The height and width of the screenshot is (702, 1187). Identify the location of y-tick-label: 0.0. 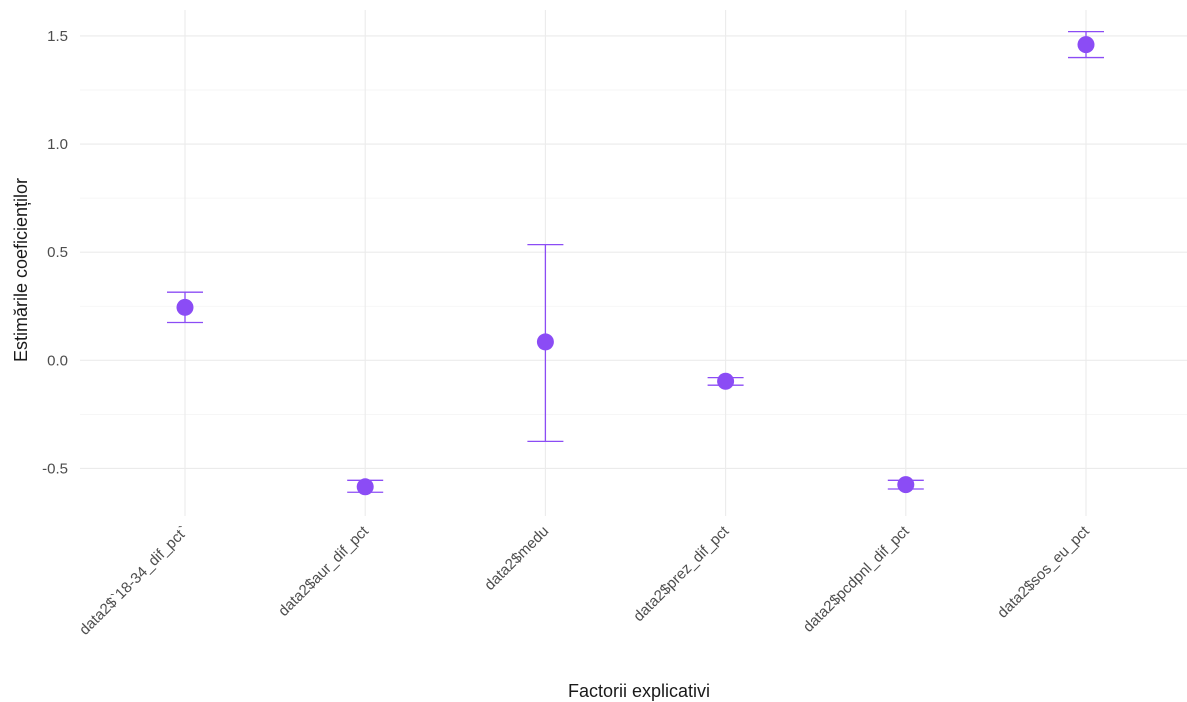
(57, 360).